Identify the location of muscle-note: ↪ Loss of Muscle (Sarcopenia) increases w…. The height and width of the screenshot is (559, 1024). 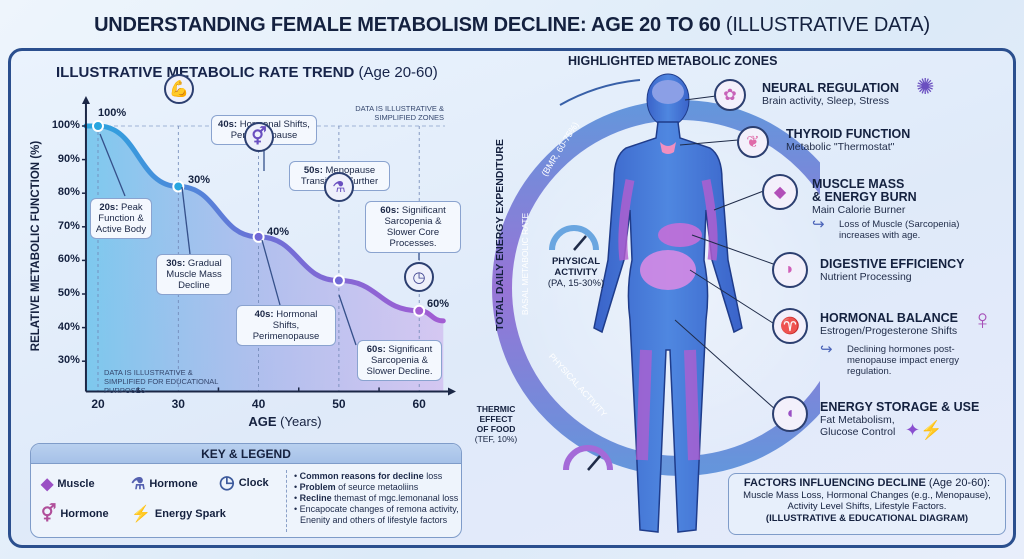
(886, 228).